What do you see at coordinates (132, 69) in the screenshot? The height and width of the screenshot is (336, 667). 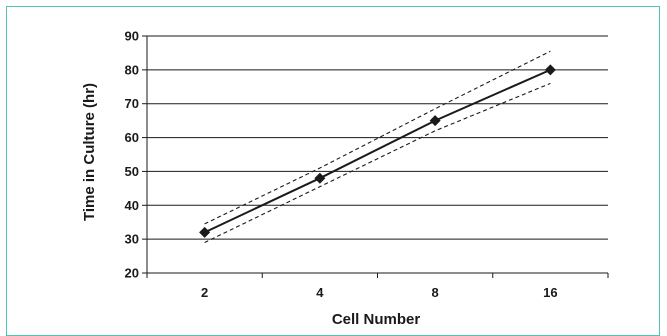 I see `y-tick-label: 80` at bounding box center [132, 69].